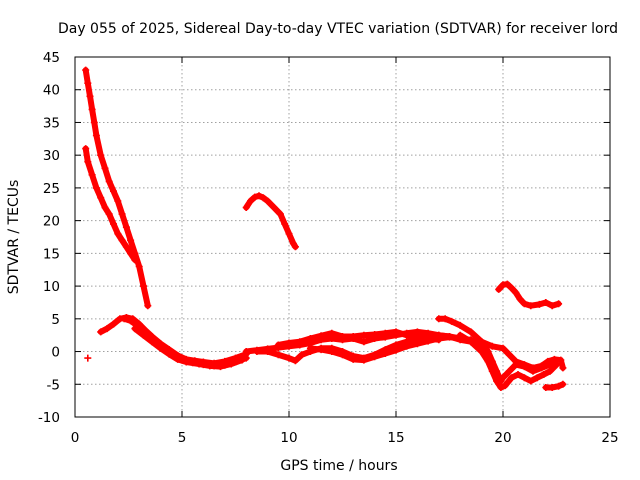 Image resolution: width=640 pixels, height=480 pixels. Describe the element at coordinates (182, 438) in the screenshot. I see `x-tick-label: 5` at that location.